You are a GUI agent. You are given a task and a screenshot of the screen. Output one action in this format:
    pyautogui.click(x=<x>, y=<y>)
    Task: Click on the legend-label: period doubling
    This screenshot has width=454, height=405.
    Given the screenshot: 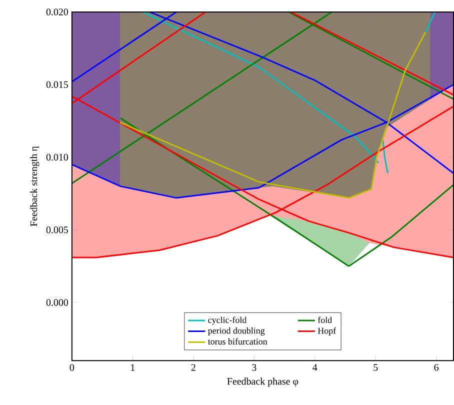 What is the action you would take?
    pyautogui.click(x=236, y=332)
    